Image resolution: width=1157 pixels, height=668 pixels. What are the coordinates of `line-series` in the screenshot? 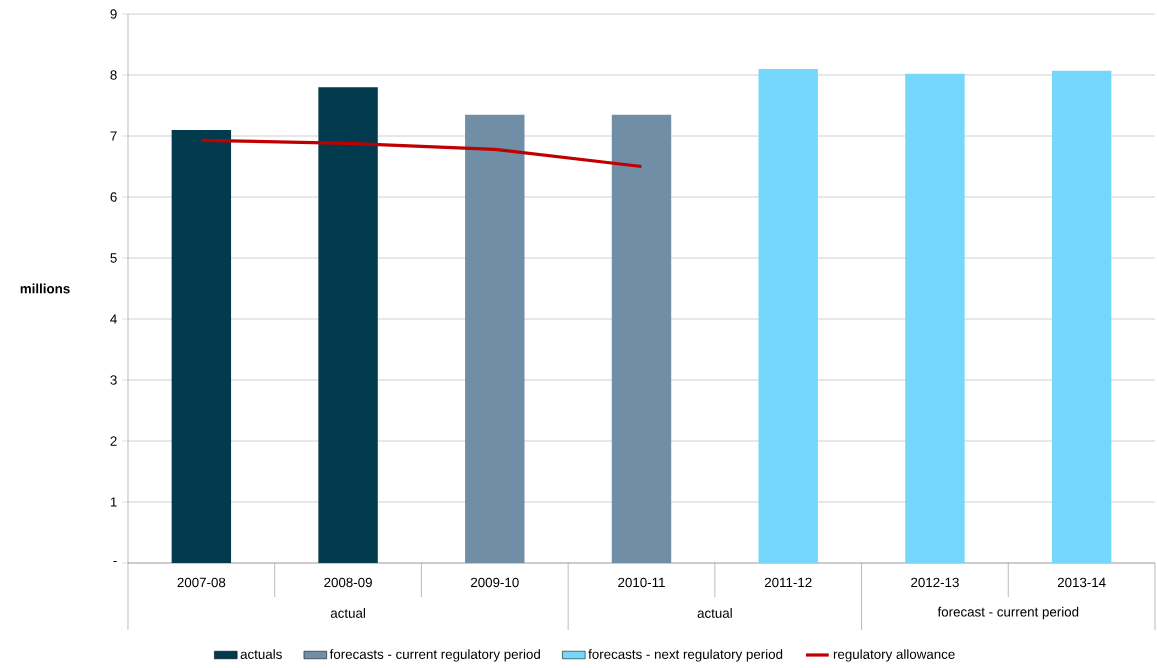 It's located at (421, 153).